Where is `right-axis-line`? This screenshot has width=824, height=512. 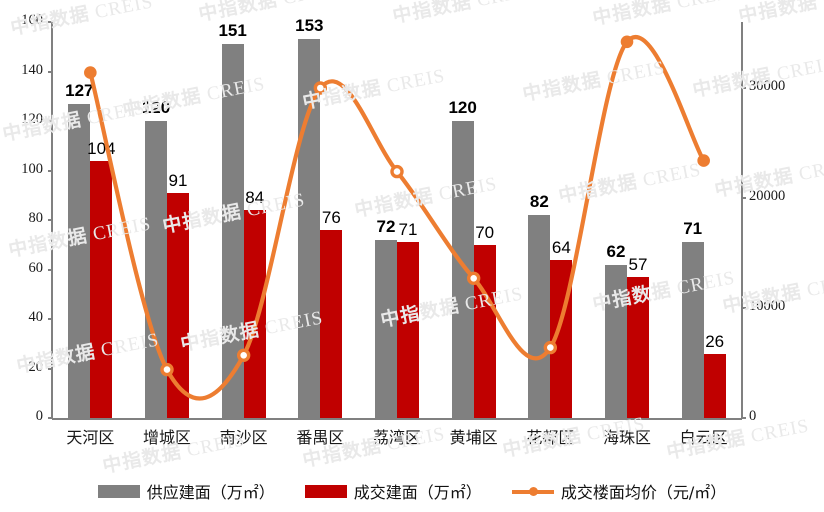
right-axis-line is located at coordinates (742, 220).